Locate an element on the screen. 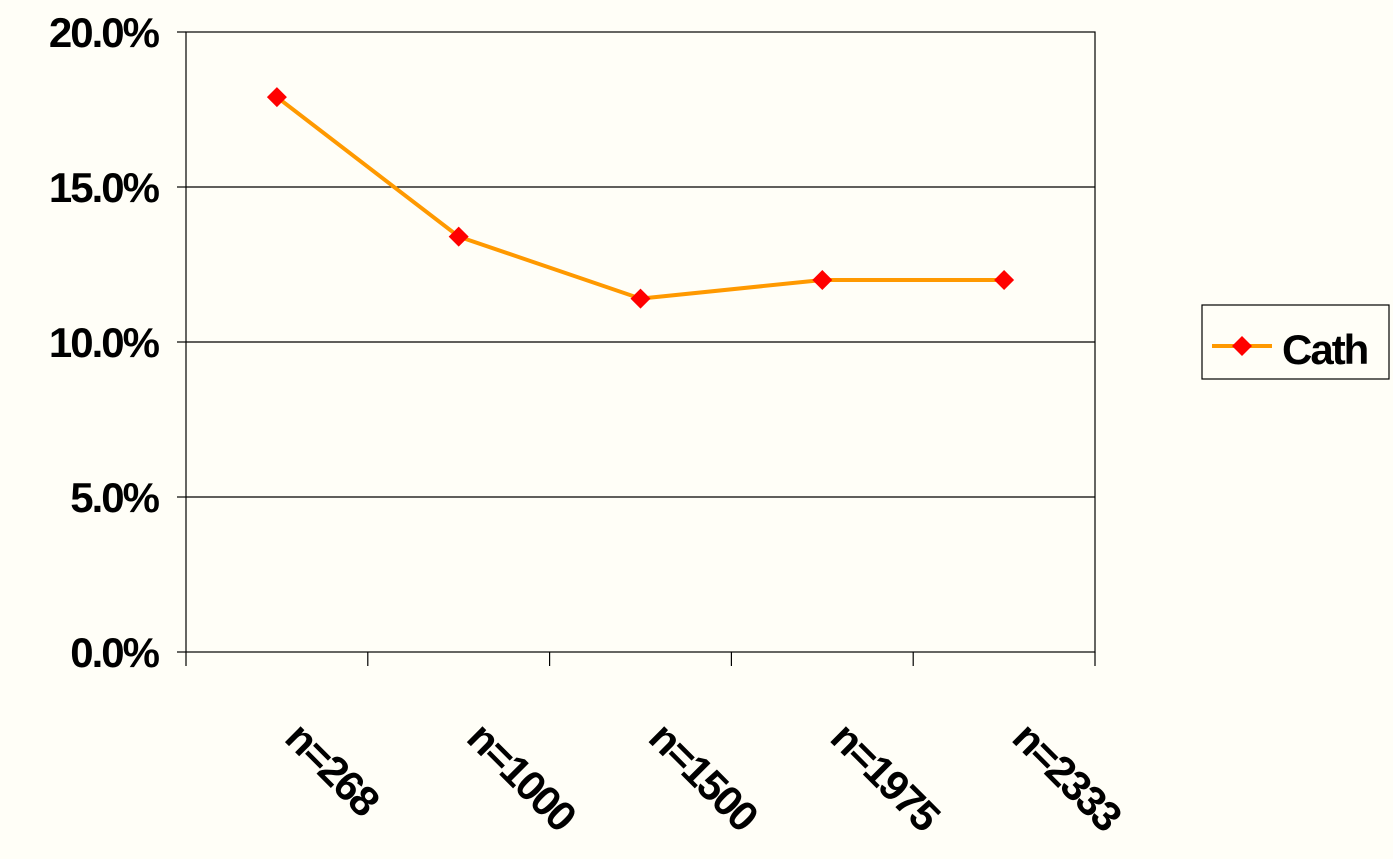 The height and width of the screenshot is (859, 1393). x-axis-ticks: n=268 n=1000 n=1500 n=1975 n=2333 is located at coordinates (658, 746).